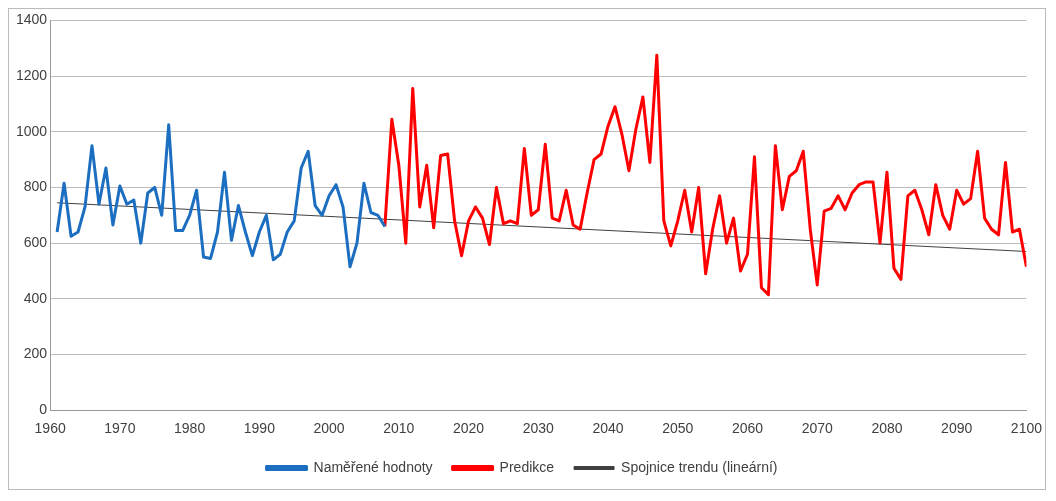 The width and height of the screenshot is (1056, 501). I want to click on legend-label: Spojnice trendu (lineární), so click(699, 466).